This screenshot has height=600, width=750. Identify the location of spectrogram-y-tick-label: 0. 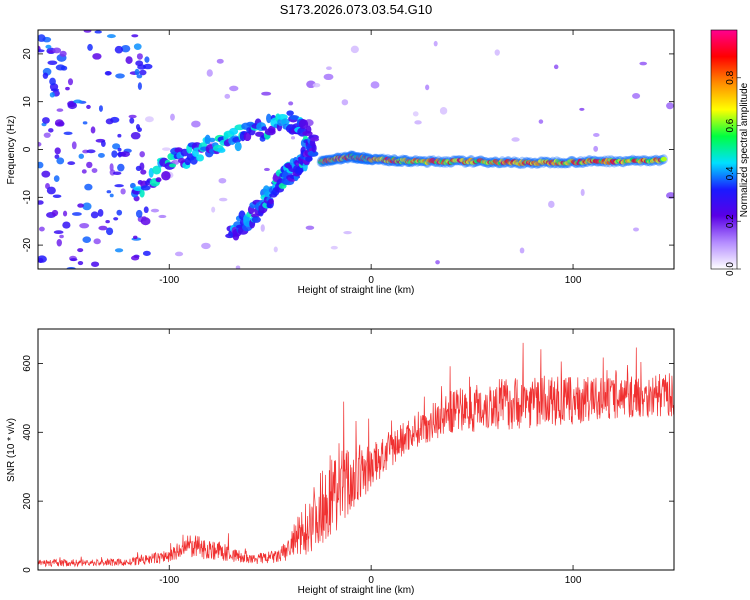
(27, 149).